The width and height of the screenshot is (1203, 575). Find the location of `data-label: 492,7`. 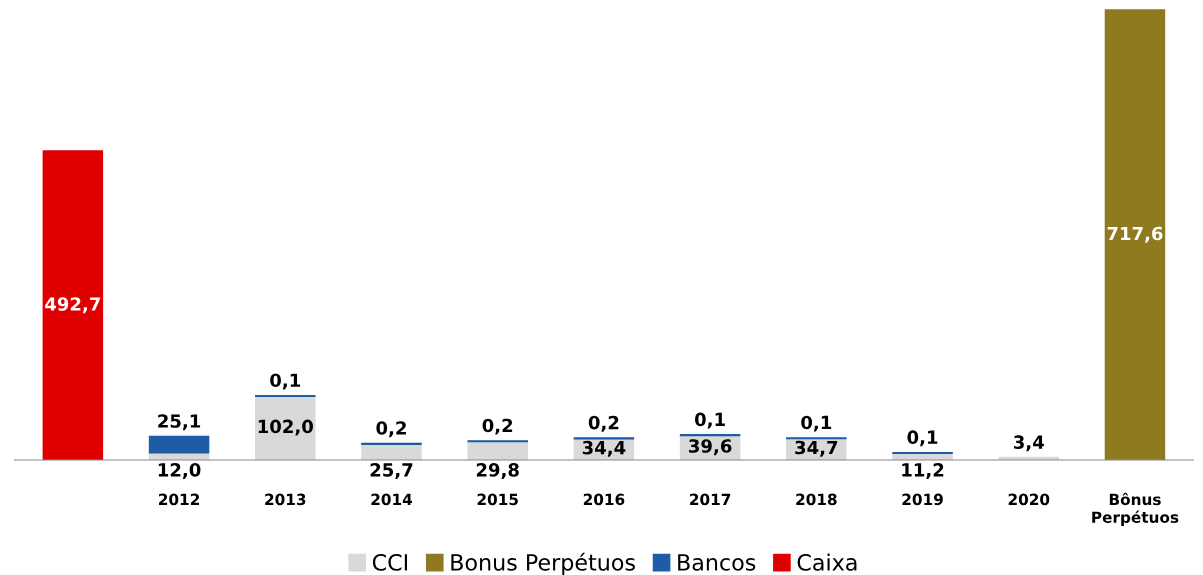

data-label: 492,7 is located at coordinates (72, 305).